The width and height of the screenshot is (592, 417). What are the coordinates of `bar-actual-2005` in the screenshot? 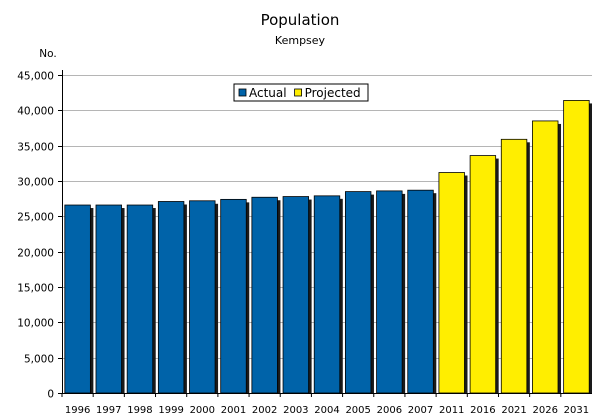 It's located at (358, 292).